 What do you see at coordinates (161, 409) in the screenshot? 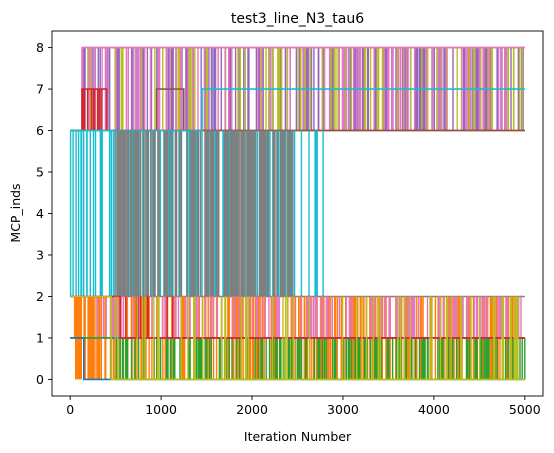
I see `x-tick-label: 1000` at bounding box center [161, 409].